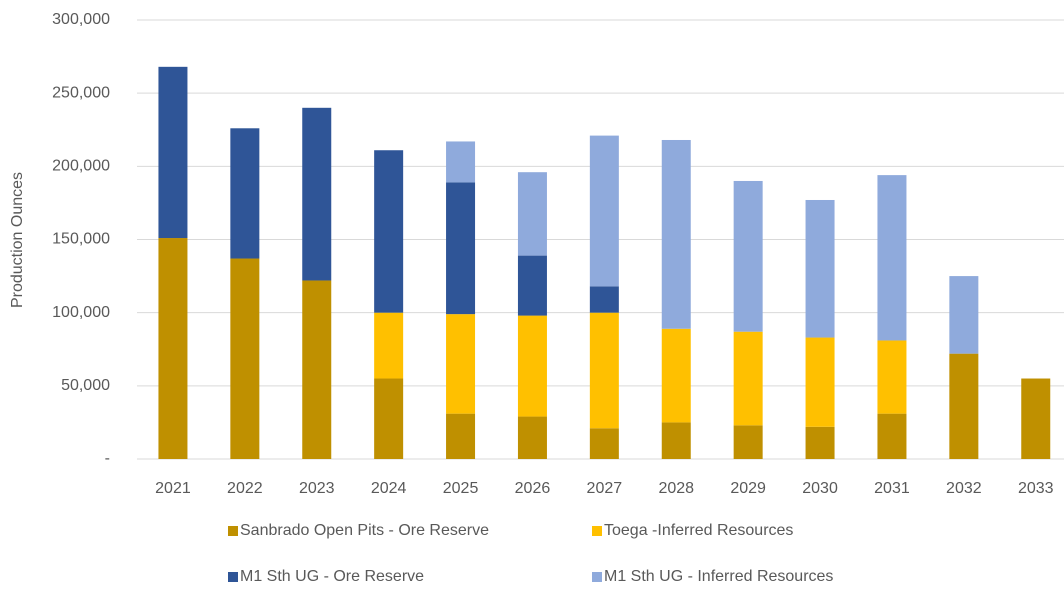  What do you see at coordinates (964, 488) in the screenshot?
I see `x-tick-label: 2032` at bounding box center [964, 488].